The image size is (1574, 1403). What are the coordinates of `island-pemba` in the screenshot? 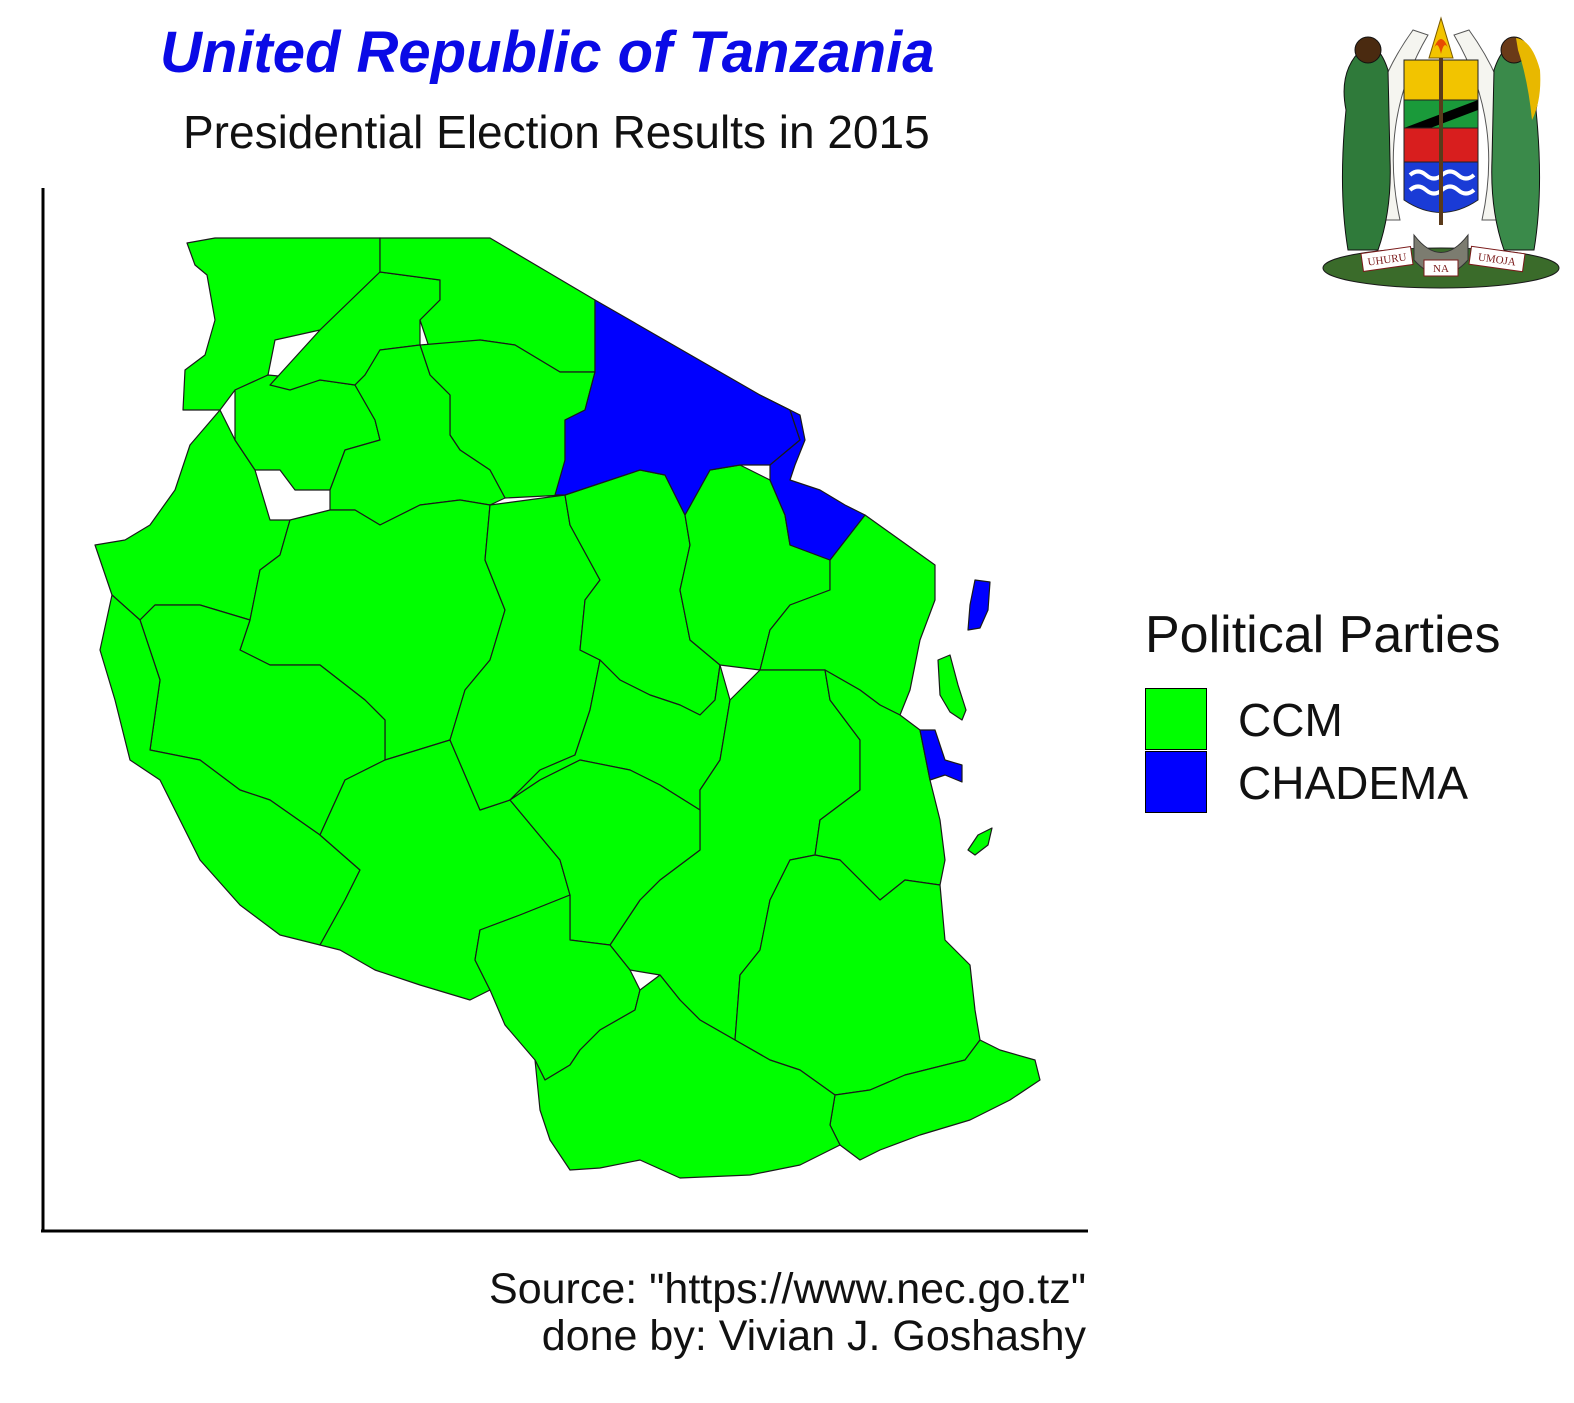 It's located at (979, 605).